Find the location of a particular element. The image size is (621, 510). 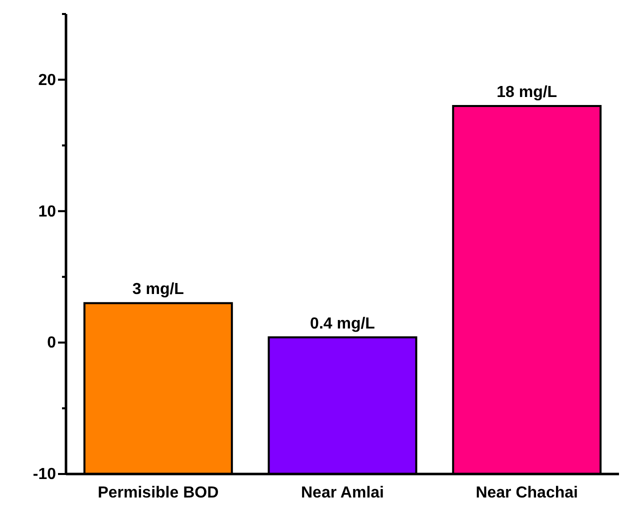

data-label: 18 mg/L is located at coordinates (527, 92).